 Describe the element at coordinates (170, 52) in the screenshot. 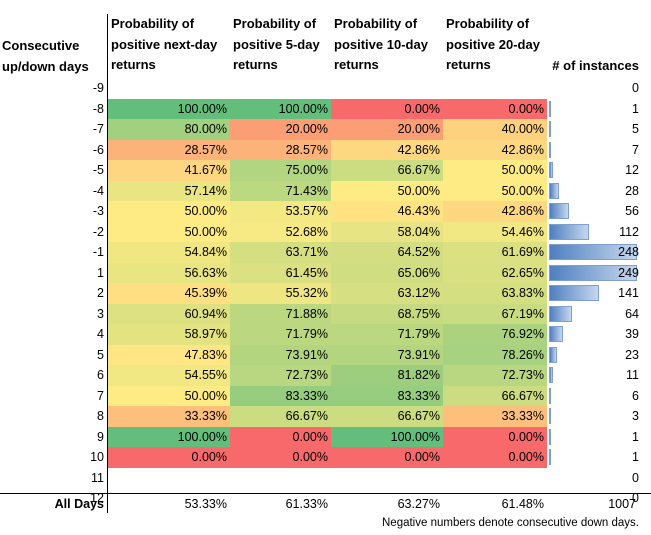

I see `header-next-day: Probability of positive next-day returns` at that location.